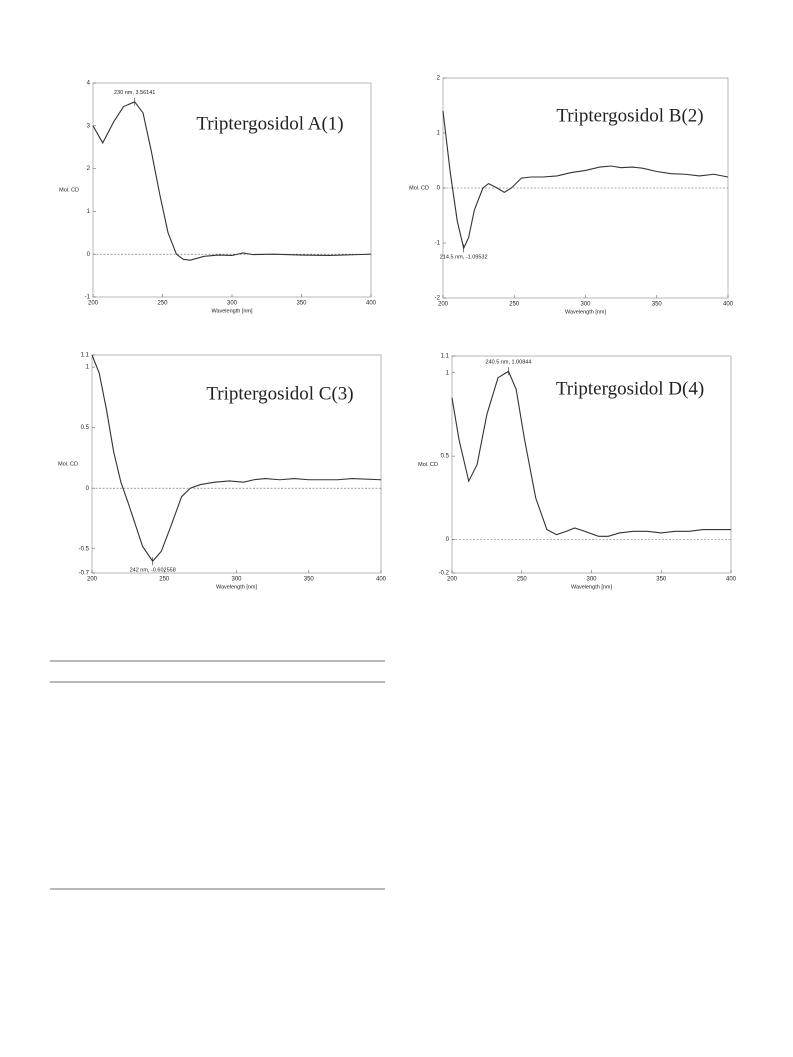 The height and width of the screenshot is (1057, 793). What do you see at coordinates (438, 299) in the screenshot?
I see `y-tick-label: -2` at bounding box center [438, 299].